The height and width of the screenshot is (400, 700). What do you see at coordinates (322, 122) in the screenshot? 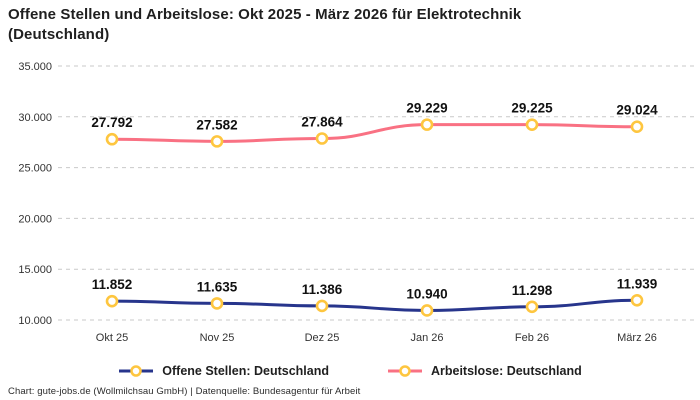
I see `data-point-label: 27.864` at bounding box center [322, 122].